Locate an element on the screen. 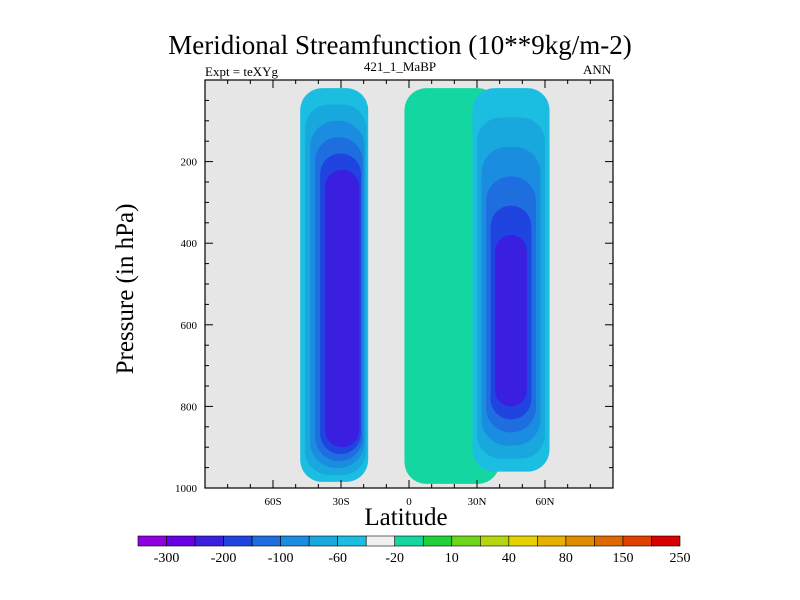 The height and width of the screenshot is (600, 800). chart-title: Meridional Streamfunction (10**9kg/m-2) is located at coordinates (400, 45).